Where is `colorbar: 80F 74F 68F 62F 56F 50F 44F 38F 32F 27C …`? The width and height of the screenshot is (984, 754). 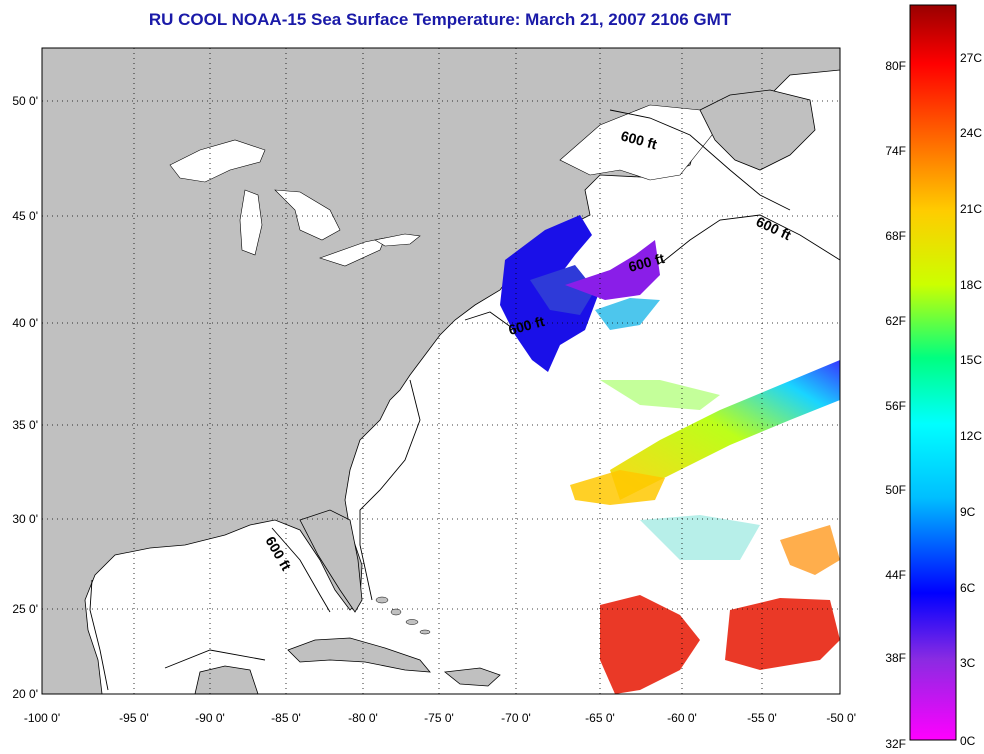
colorbar: 80F 74F 68F 62F 56F 50F 44F 38F 32F 27C … is located at coordinates (933, 377).